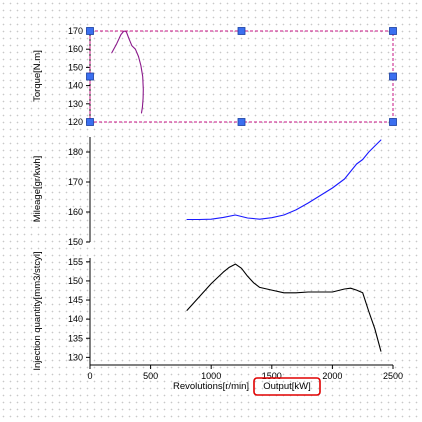 This screenshot has height=422, width=422. I want to click on injection-y-tick-label: 155, so click(75, 262).